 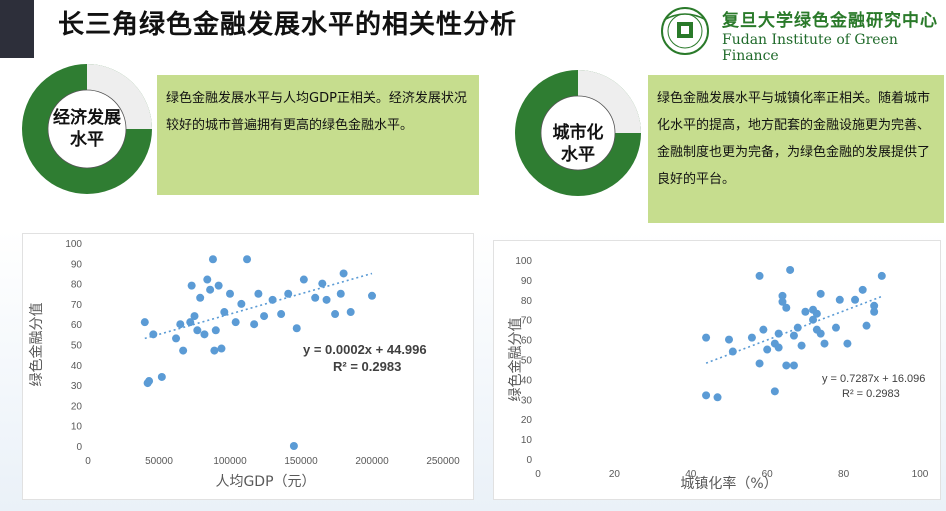 I want to click on x-tick-label: 80, so click(x=844, y=474).